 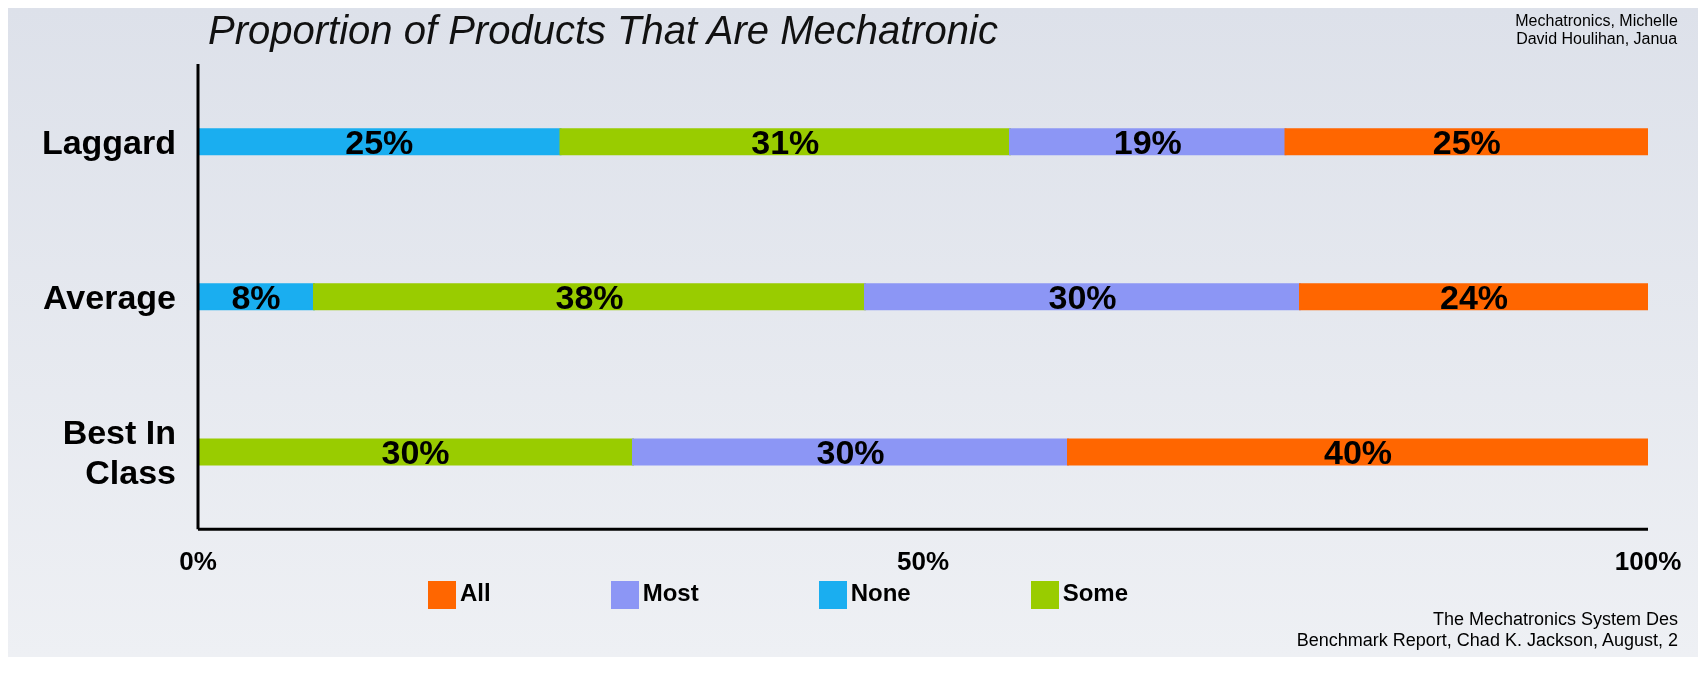 I want to click on legend-label: Most, so click(x=670, y=593).